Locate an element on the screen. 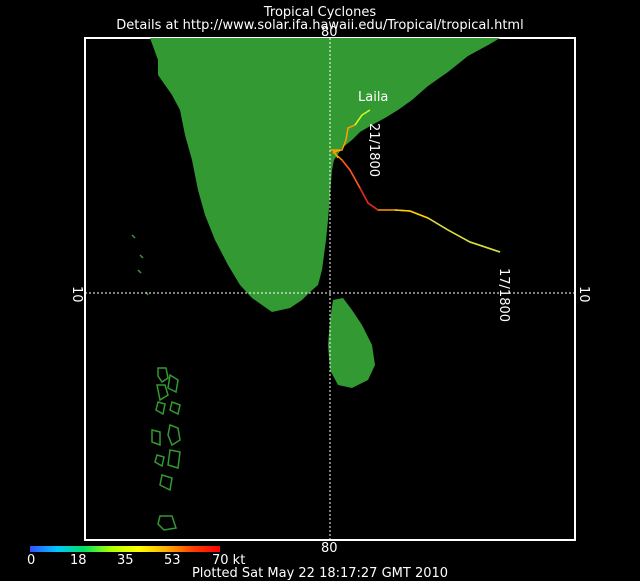 The image size is (640, 581). legend-tick-35: 35 is located at coordinates (125, 560).